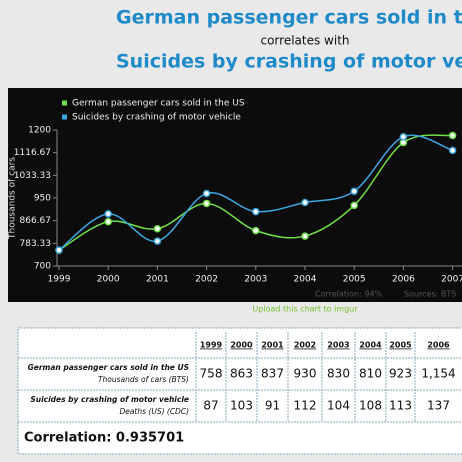 The image size is (462, 462). Describe the element at coordinates (438, 374) in the screenshot. I see `table-cell: 1,154` at that location.